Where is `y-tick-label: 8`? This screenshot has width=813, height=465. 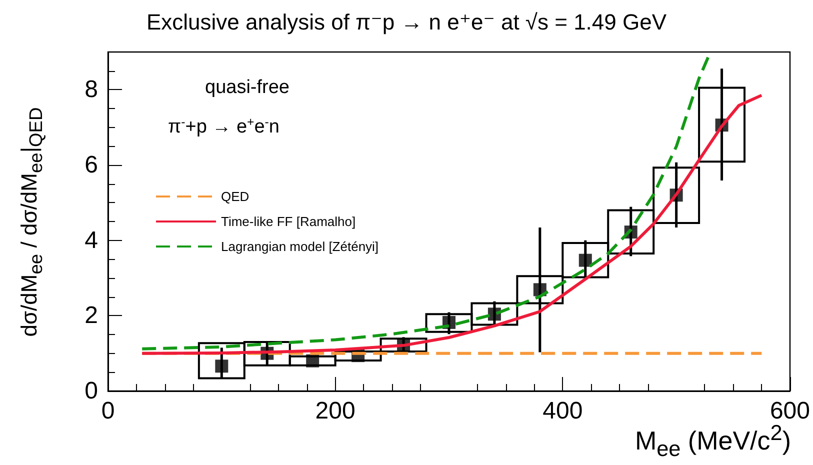 y-tick-label: 8 is located at coordinates (91, 90).